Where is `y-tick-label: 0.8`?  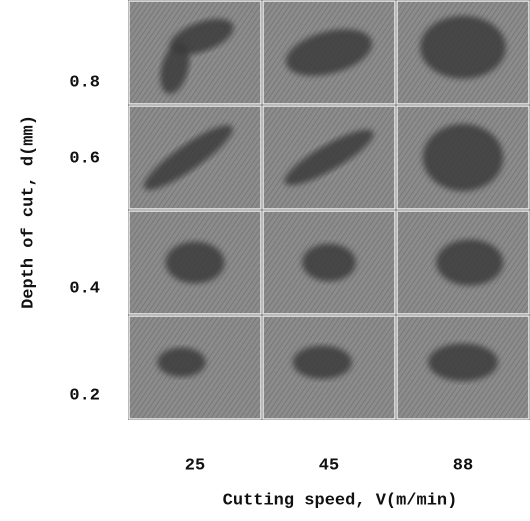
y-tick-label: 0.8 is located at coordinates (84, 82).